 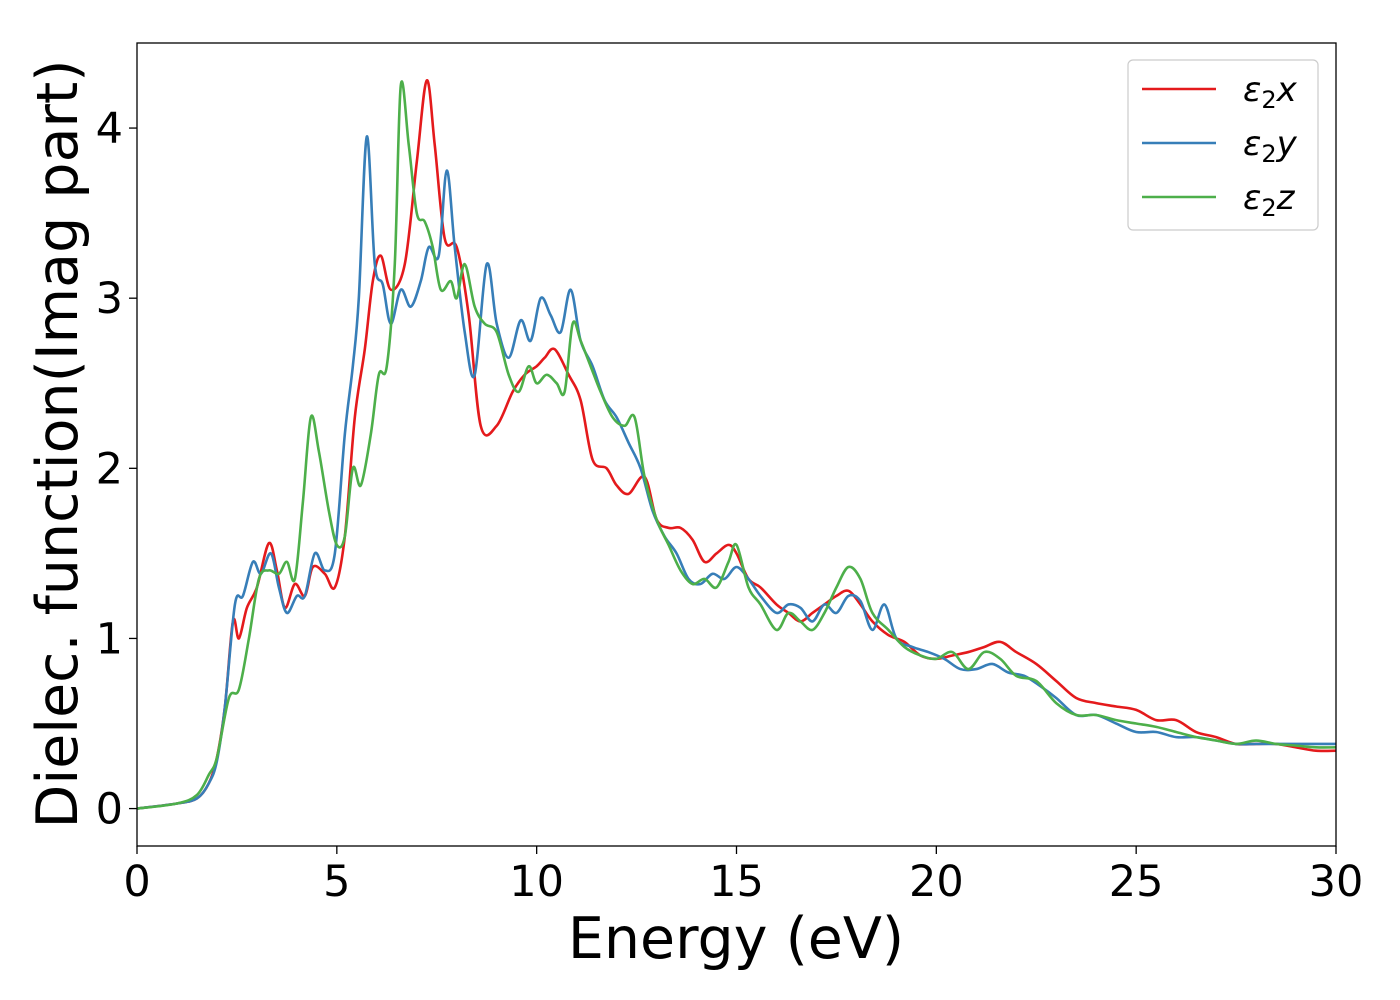 I want to click on y-tick-label: 0, so click(x=109, y=810).